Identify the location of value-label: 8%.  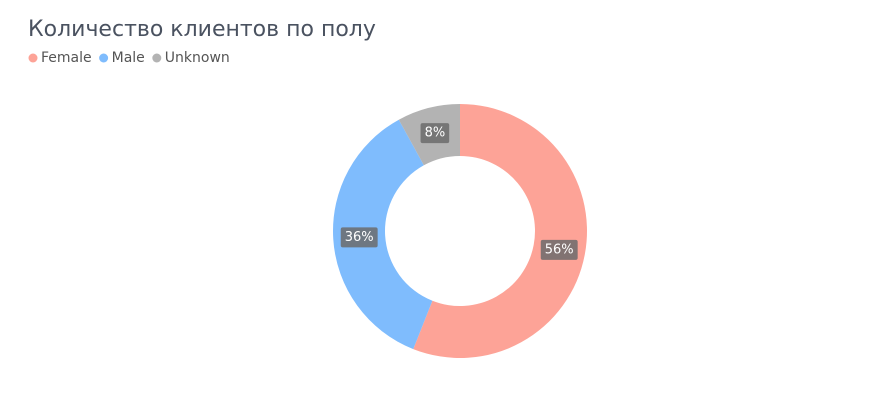
(435, 133).